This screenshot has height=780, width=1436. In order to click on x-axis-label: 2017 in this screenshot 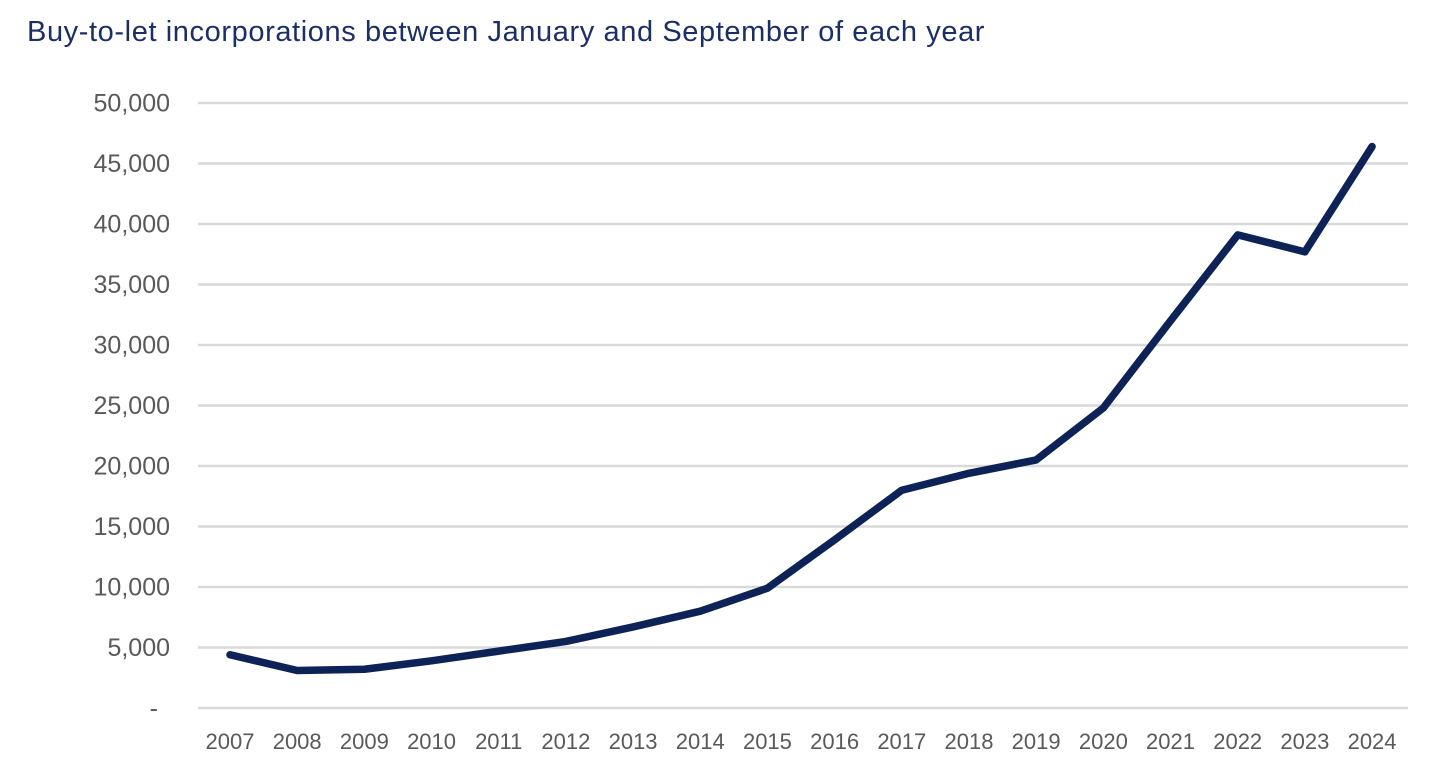, I will do `click(901, 741)`.